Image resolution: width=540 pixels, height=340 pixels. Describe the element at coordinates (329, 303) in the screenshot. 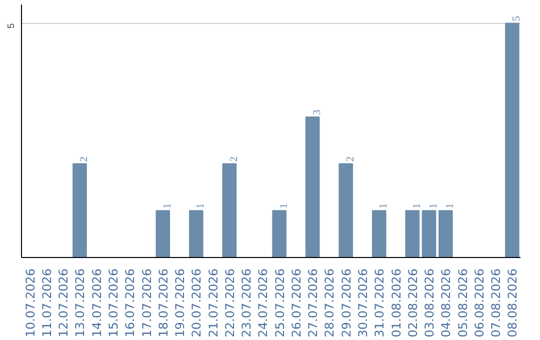

I see `x-tick-label: 28.07.2026` at that location.